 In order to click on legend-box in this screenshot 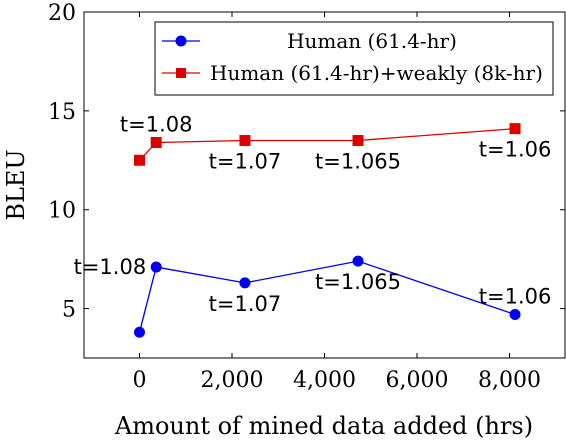, I will do `click(354, 58)`.